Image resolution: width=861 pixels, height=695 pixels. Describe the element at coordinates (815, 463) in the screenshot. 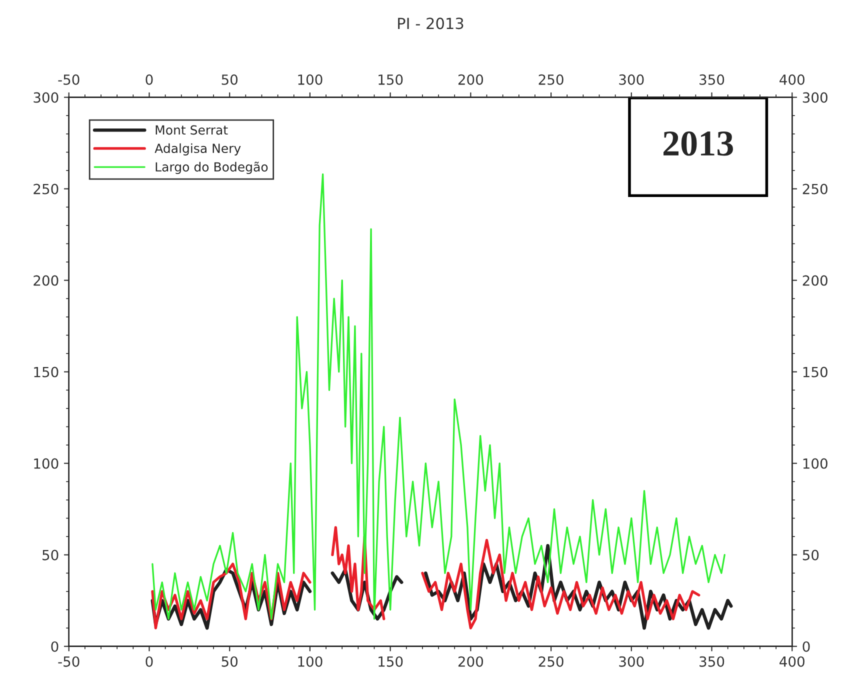

I see `y2-tick-label: 100` at that location.